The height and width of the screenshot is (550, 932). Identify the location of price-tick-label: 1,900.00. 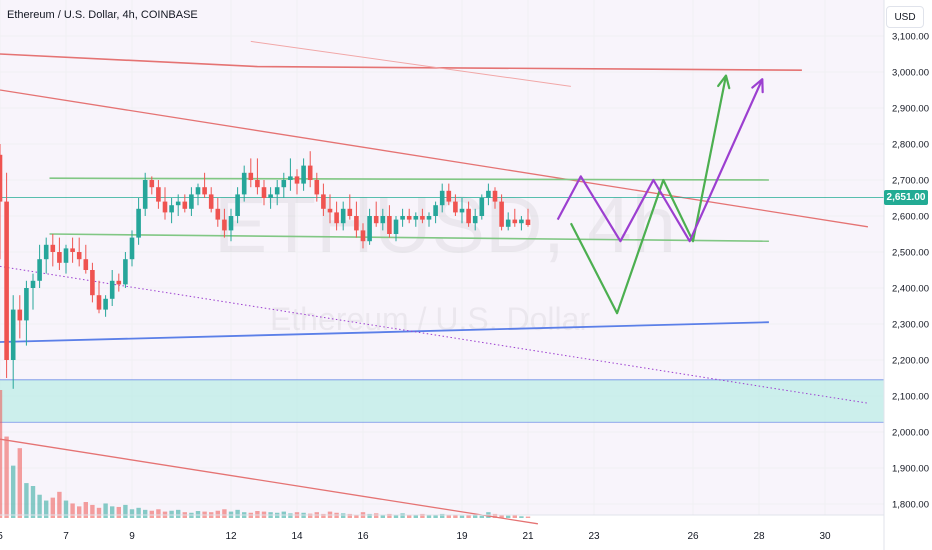
(910, 469).